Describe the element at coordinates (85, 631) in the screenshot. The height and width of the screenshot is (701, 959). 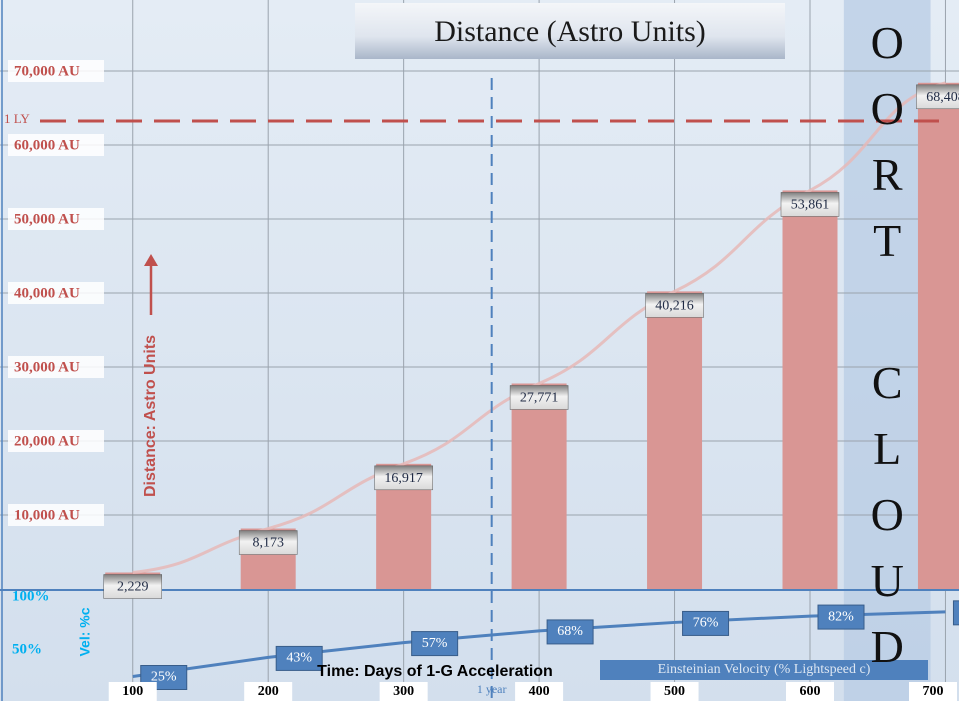
I see `y2-axis-label: Vel: %c` at that location.